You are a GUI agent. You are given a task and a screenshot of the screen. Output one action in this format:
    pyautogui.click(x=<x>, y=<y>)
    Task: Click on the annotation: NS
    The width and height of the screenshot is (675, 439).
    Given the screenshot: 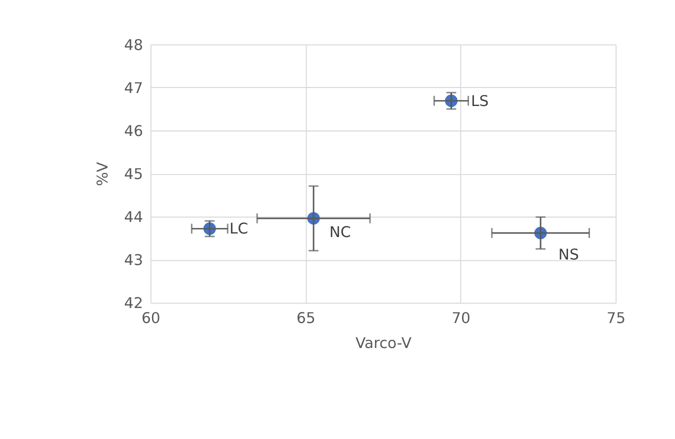 What is the action you would take?
    pyautogui.click(x=568, y=255)
    